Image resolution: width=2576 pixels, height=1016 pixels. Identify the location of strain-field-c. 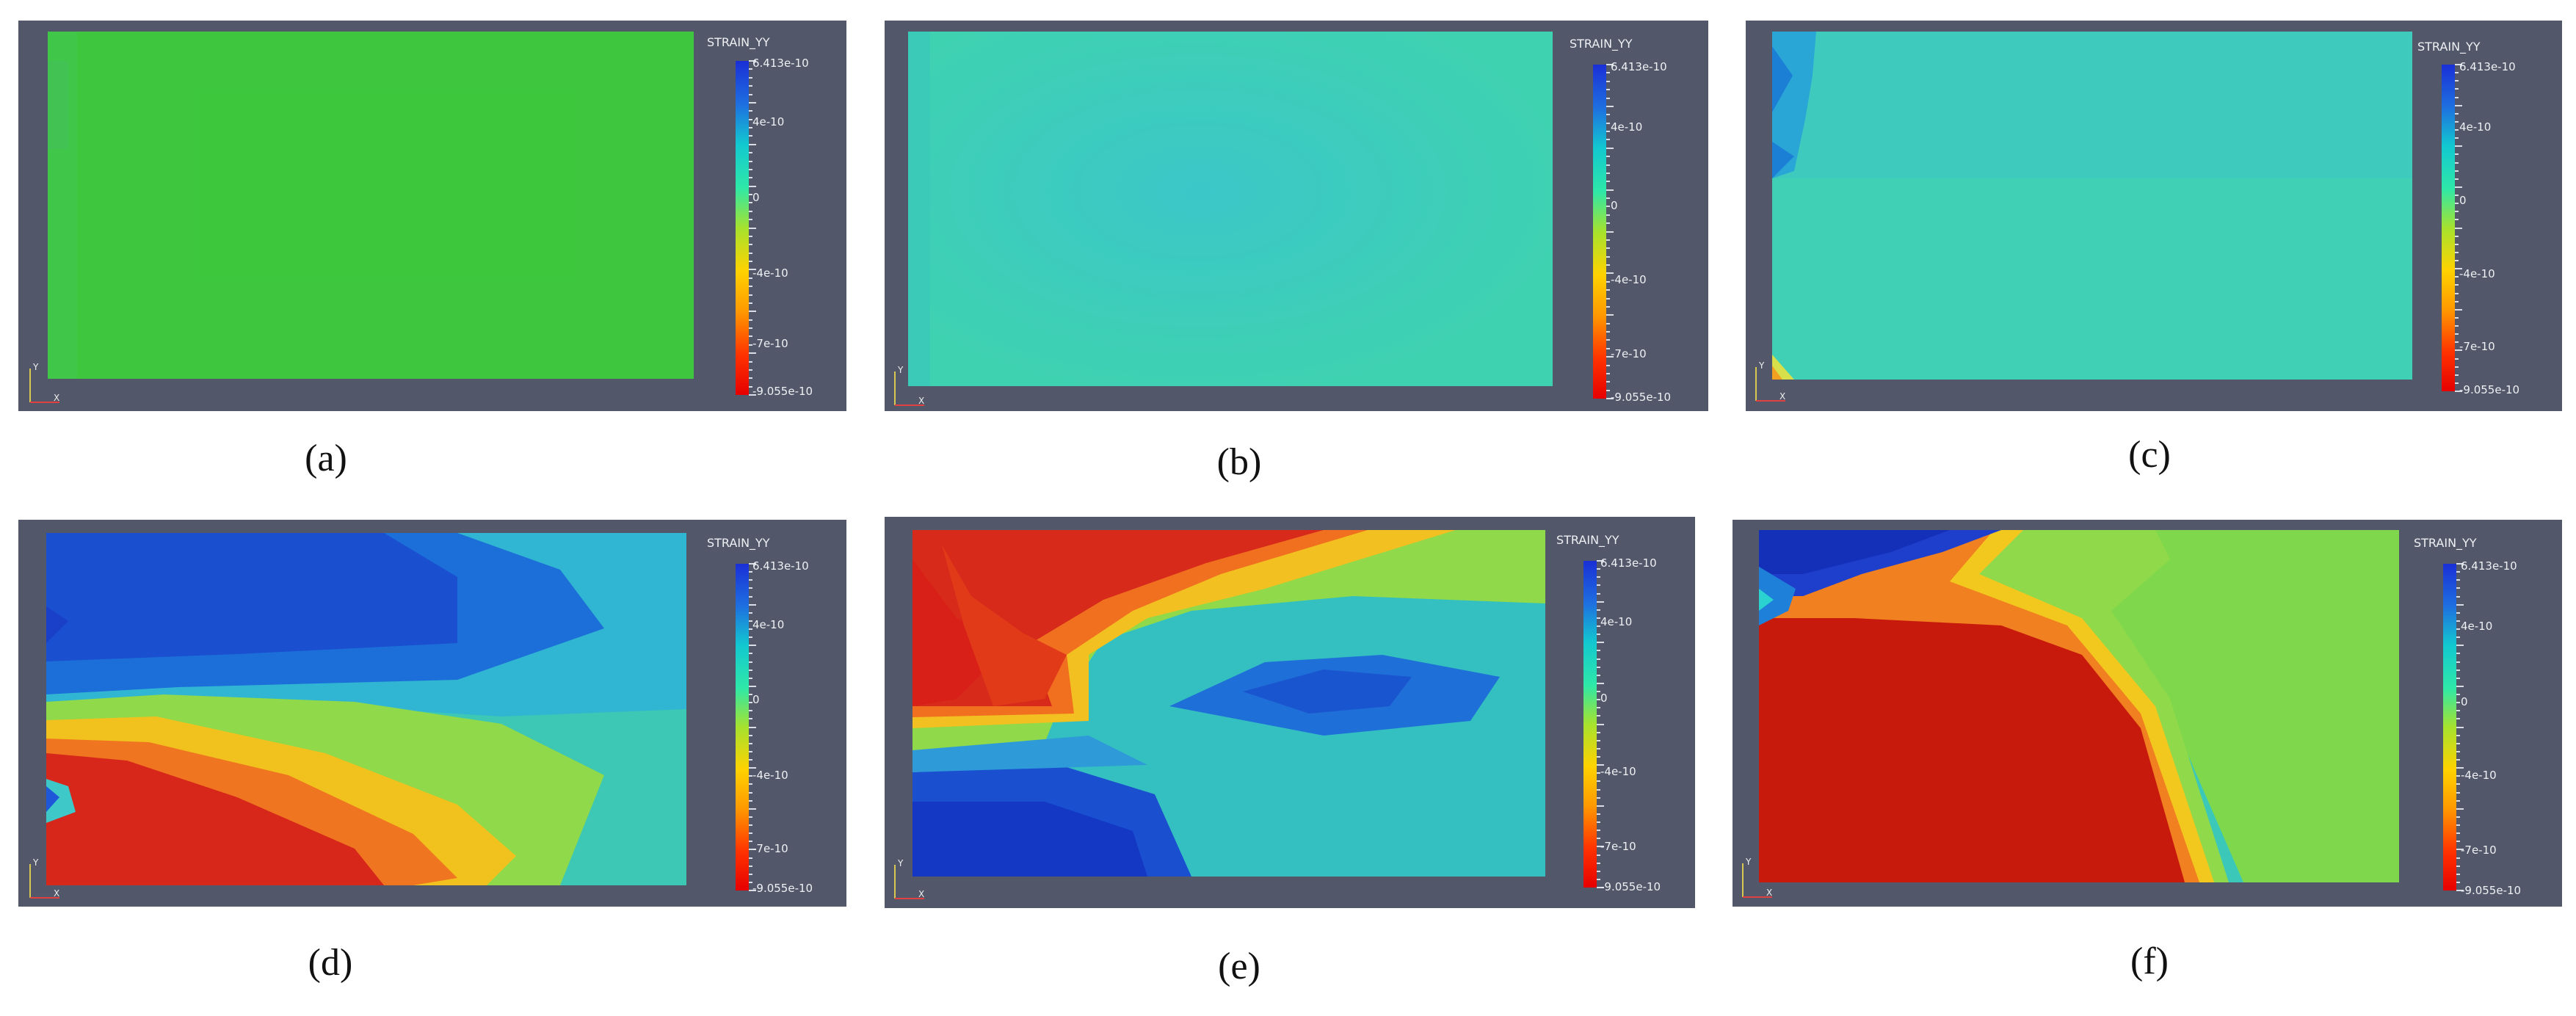
(2092, 206).